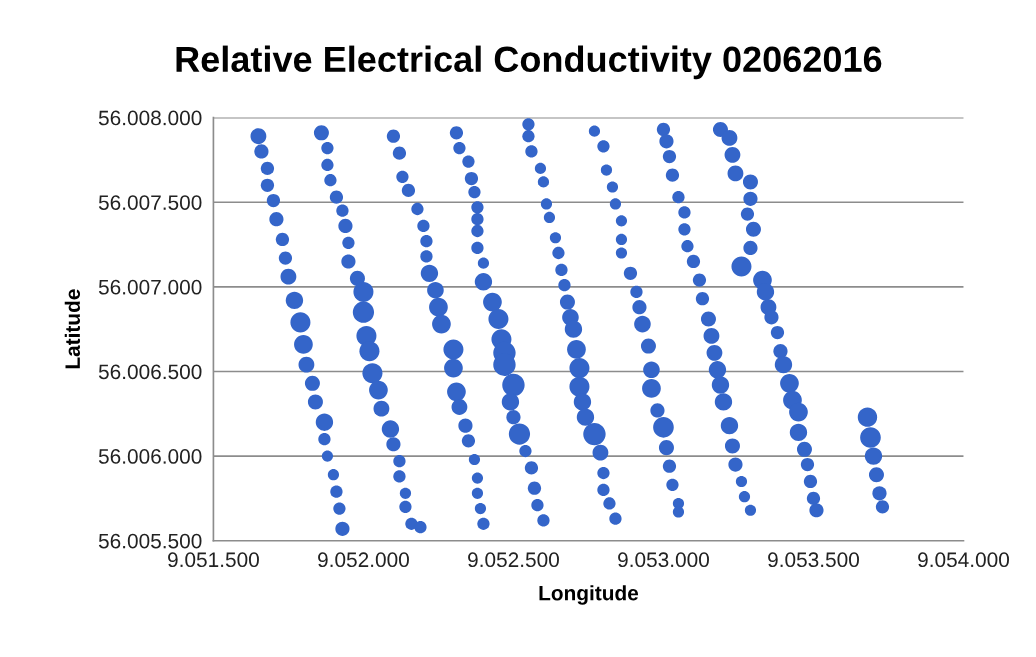  What do you see at coordinates (150, 372) in the screenshot?
I see `y-tick-label: 56.006.500` at bounding box center [150, 372].